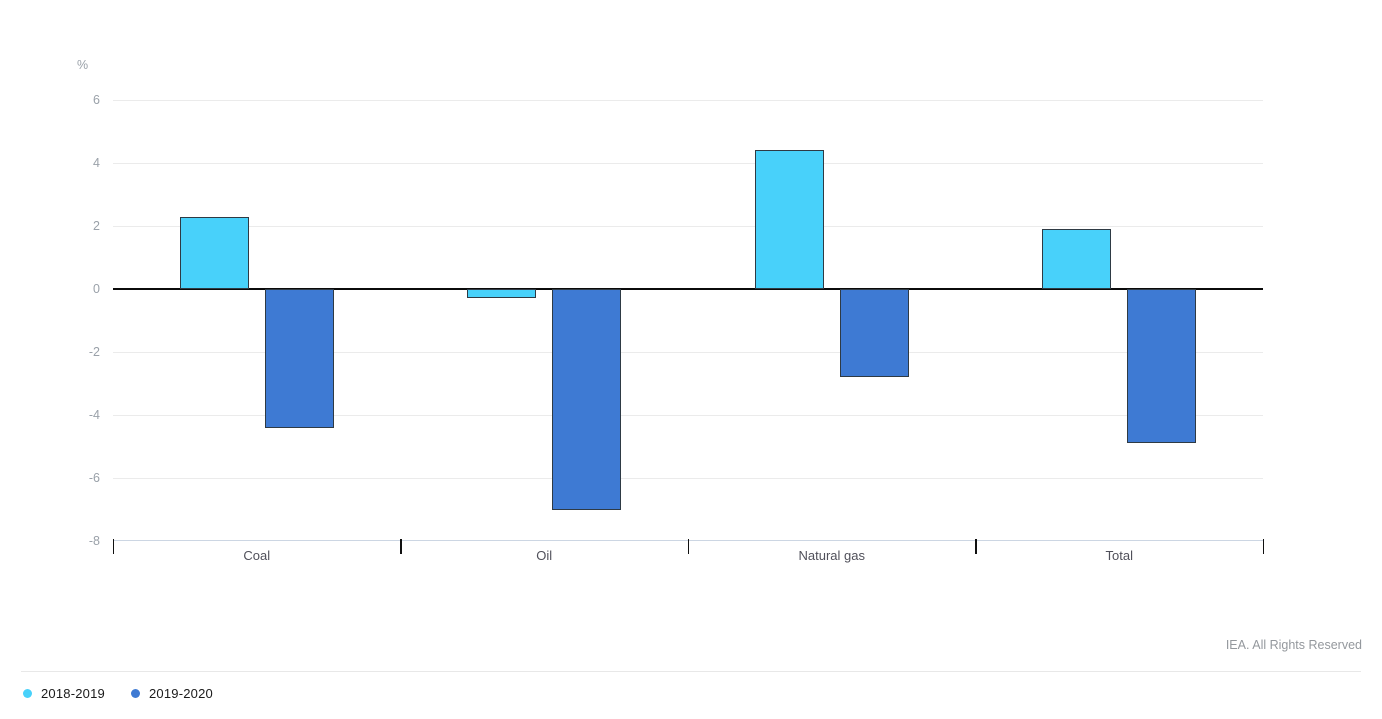  I want to click on y-axis-tick-label: -4, so click(94, 415).